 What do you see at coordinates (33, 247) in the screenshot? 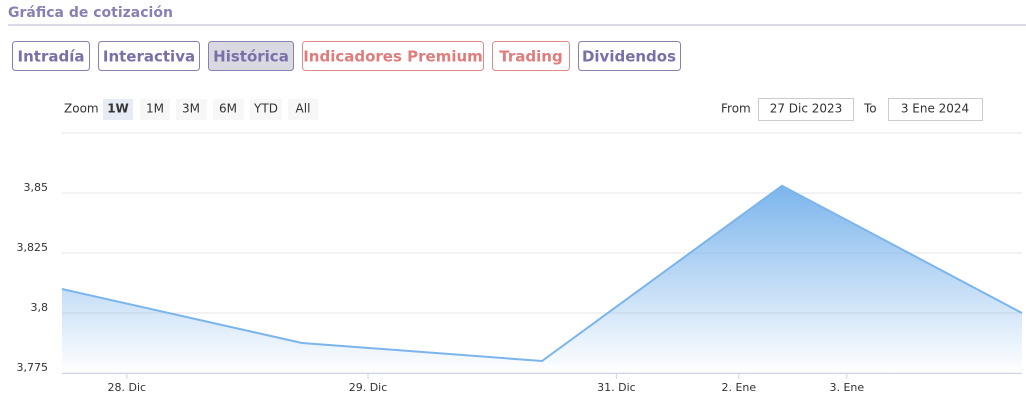
I see `y-tick-label: 3,825` at bounding box center [33, 247].